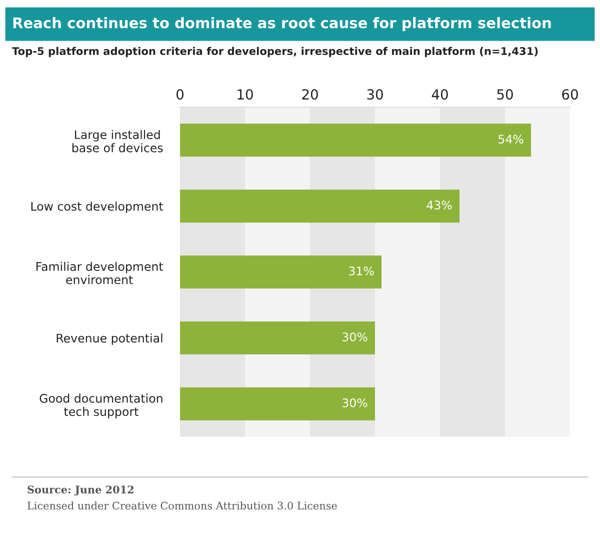 The width and height of the screenshot is (600, 536). Describe the element at coordinates (81, 491) in the screenshot. I see `source-note: Source: June 2012` at that location.